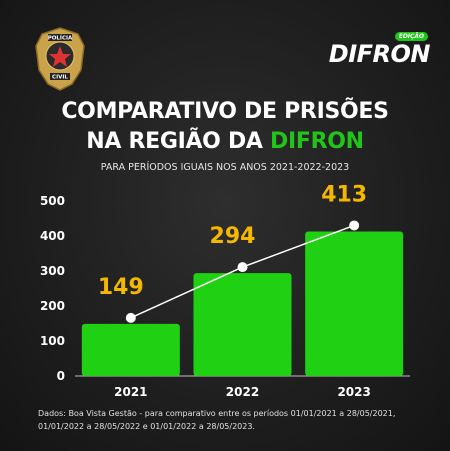  Describe the element at coordinates (130, 349) in the screenshot. I see `bar-2021` at that location.